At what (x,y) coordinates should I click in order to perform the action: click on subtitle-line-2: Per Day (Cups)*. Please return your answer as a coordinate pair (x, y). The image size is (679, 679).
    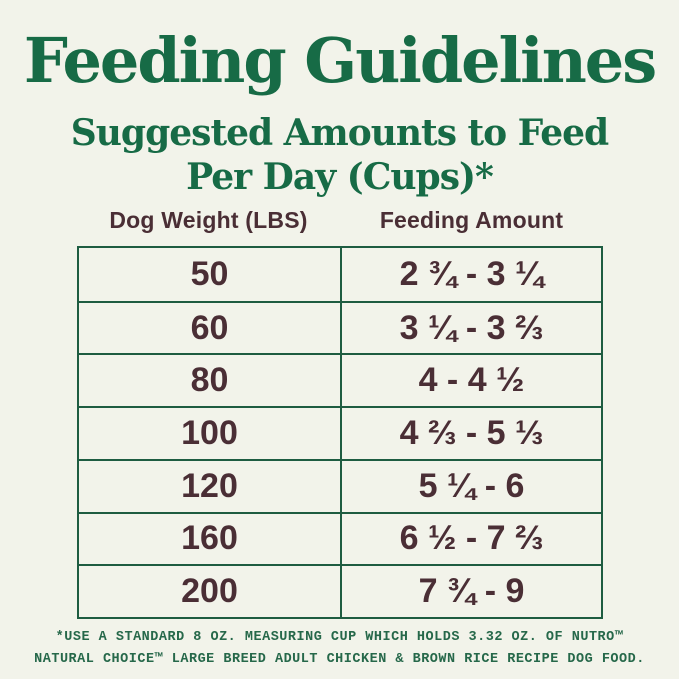
    Looking at the image, I should click on (340, 176).